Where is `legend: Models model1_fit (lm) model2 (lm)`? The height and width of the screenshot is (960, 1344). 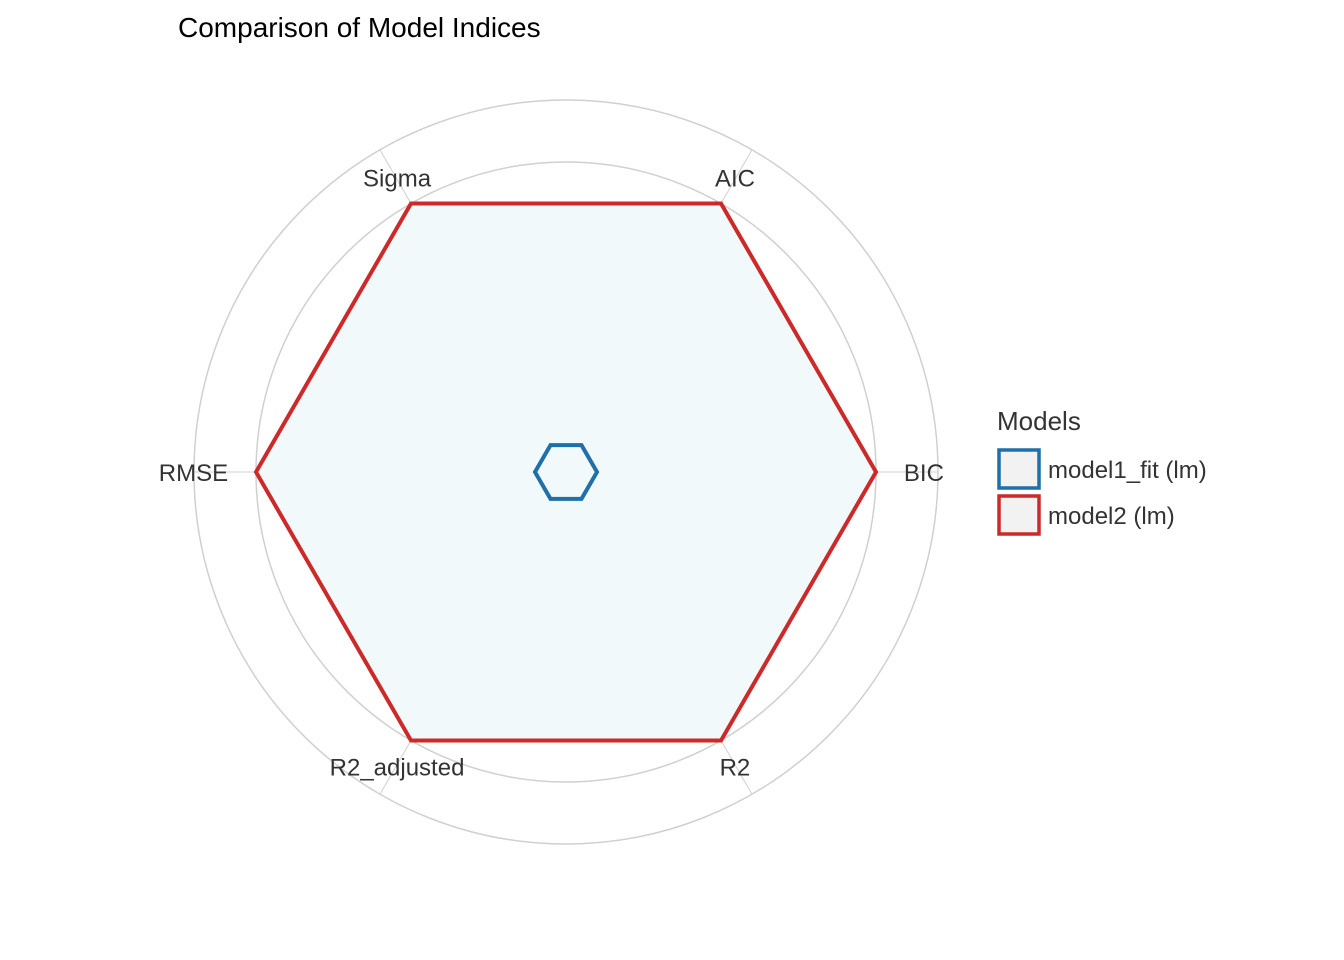
legend: Models model1_fit (lm) model2 (lm) is located at coordinates (1102, 471).